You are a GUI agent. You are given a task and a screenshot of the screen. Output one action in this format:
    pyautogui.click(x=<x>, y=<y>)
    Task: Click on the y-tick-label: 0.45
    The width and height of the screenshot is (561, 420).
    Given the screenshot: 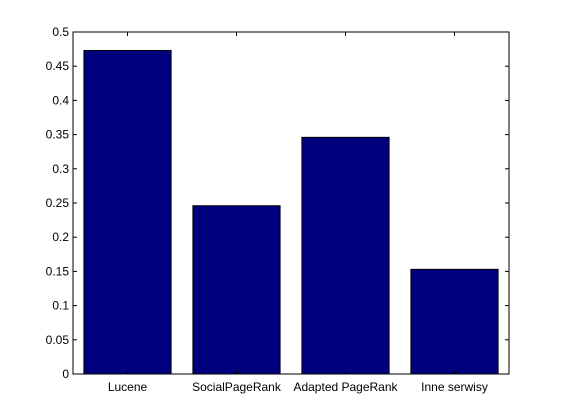 What is the action you would take?
    pyautogui.click(x=58, y=66)
    